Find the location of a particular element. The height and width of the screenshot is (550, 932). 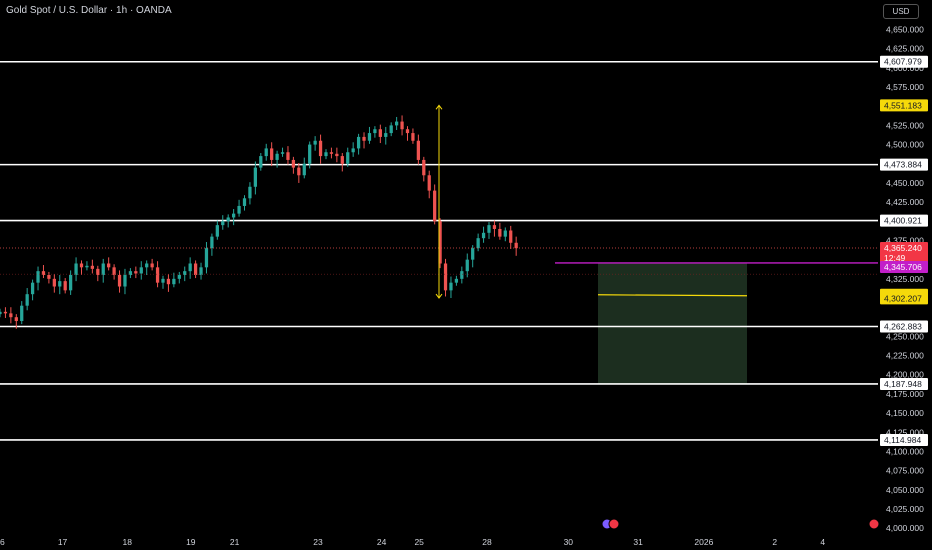

economic-event-icon is located at coordinates (614, 524).